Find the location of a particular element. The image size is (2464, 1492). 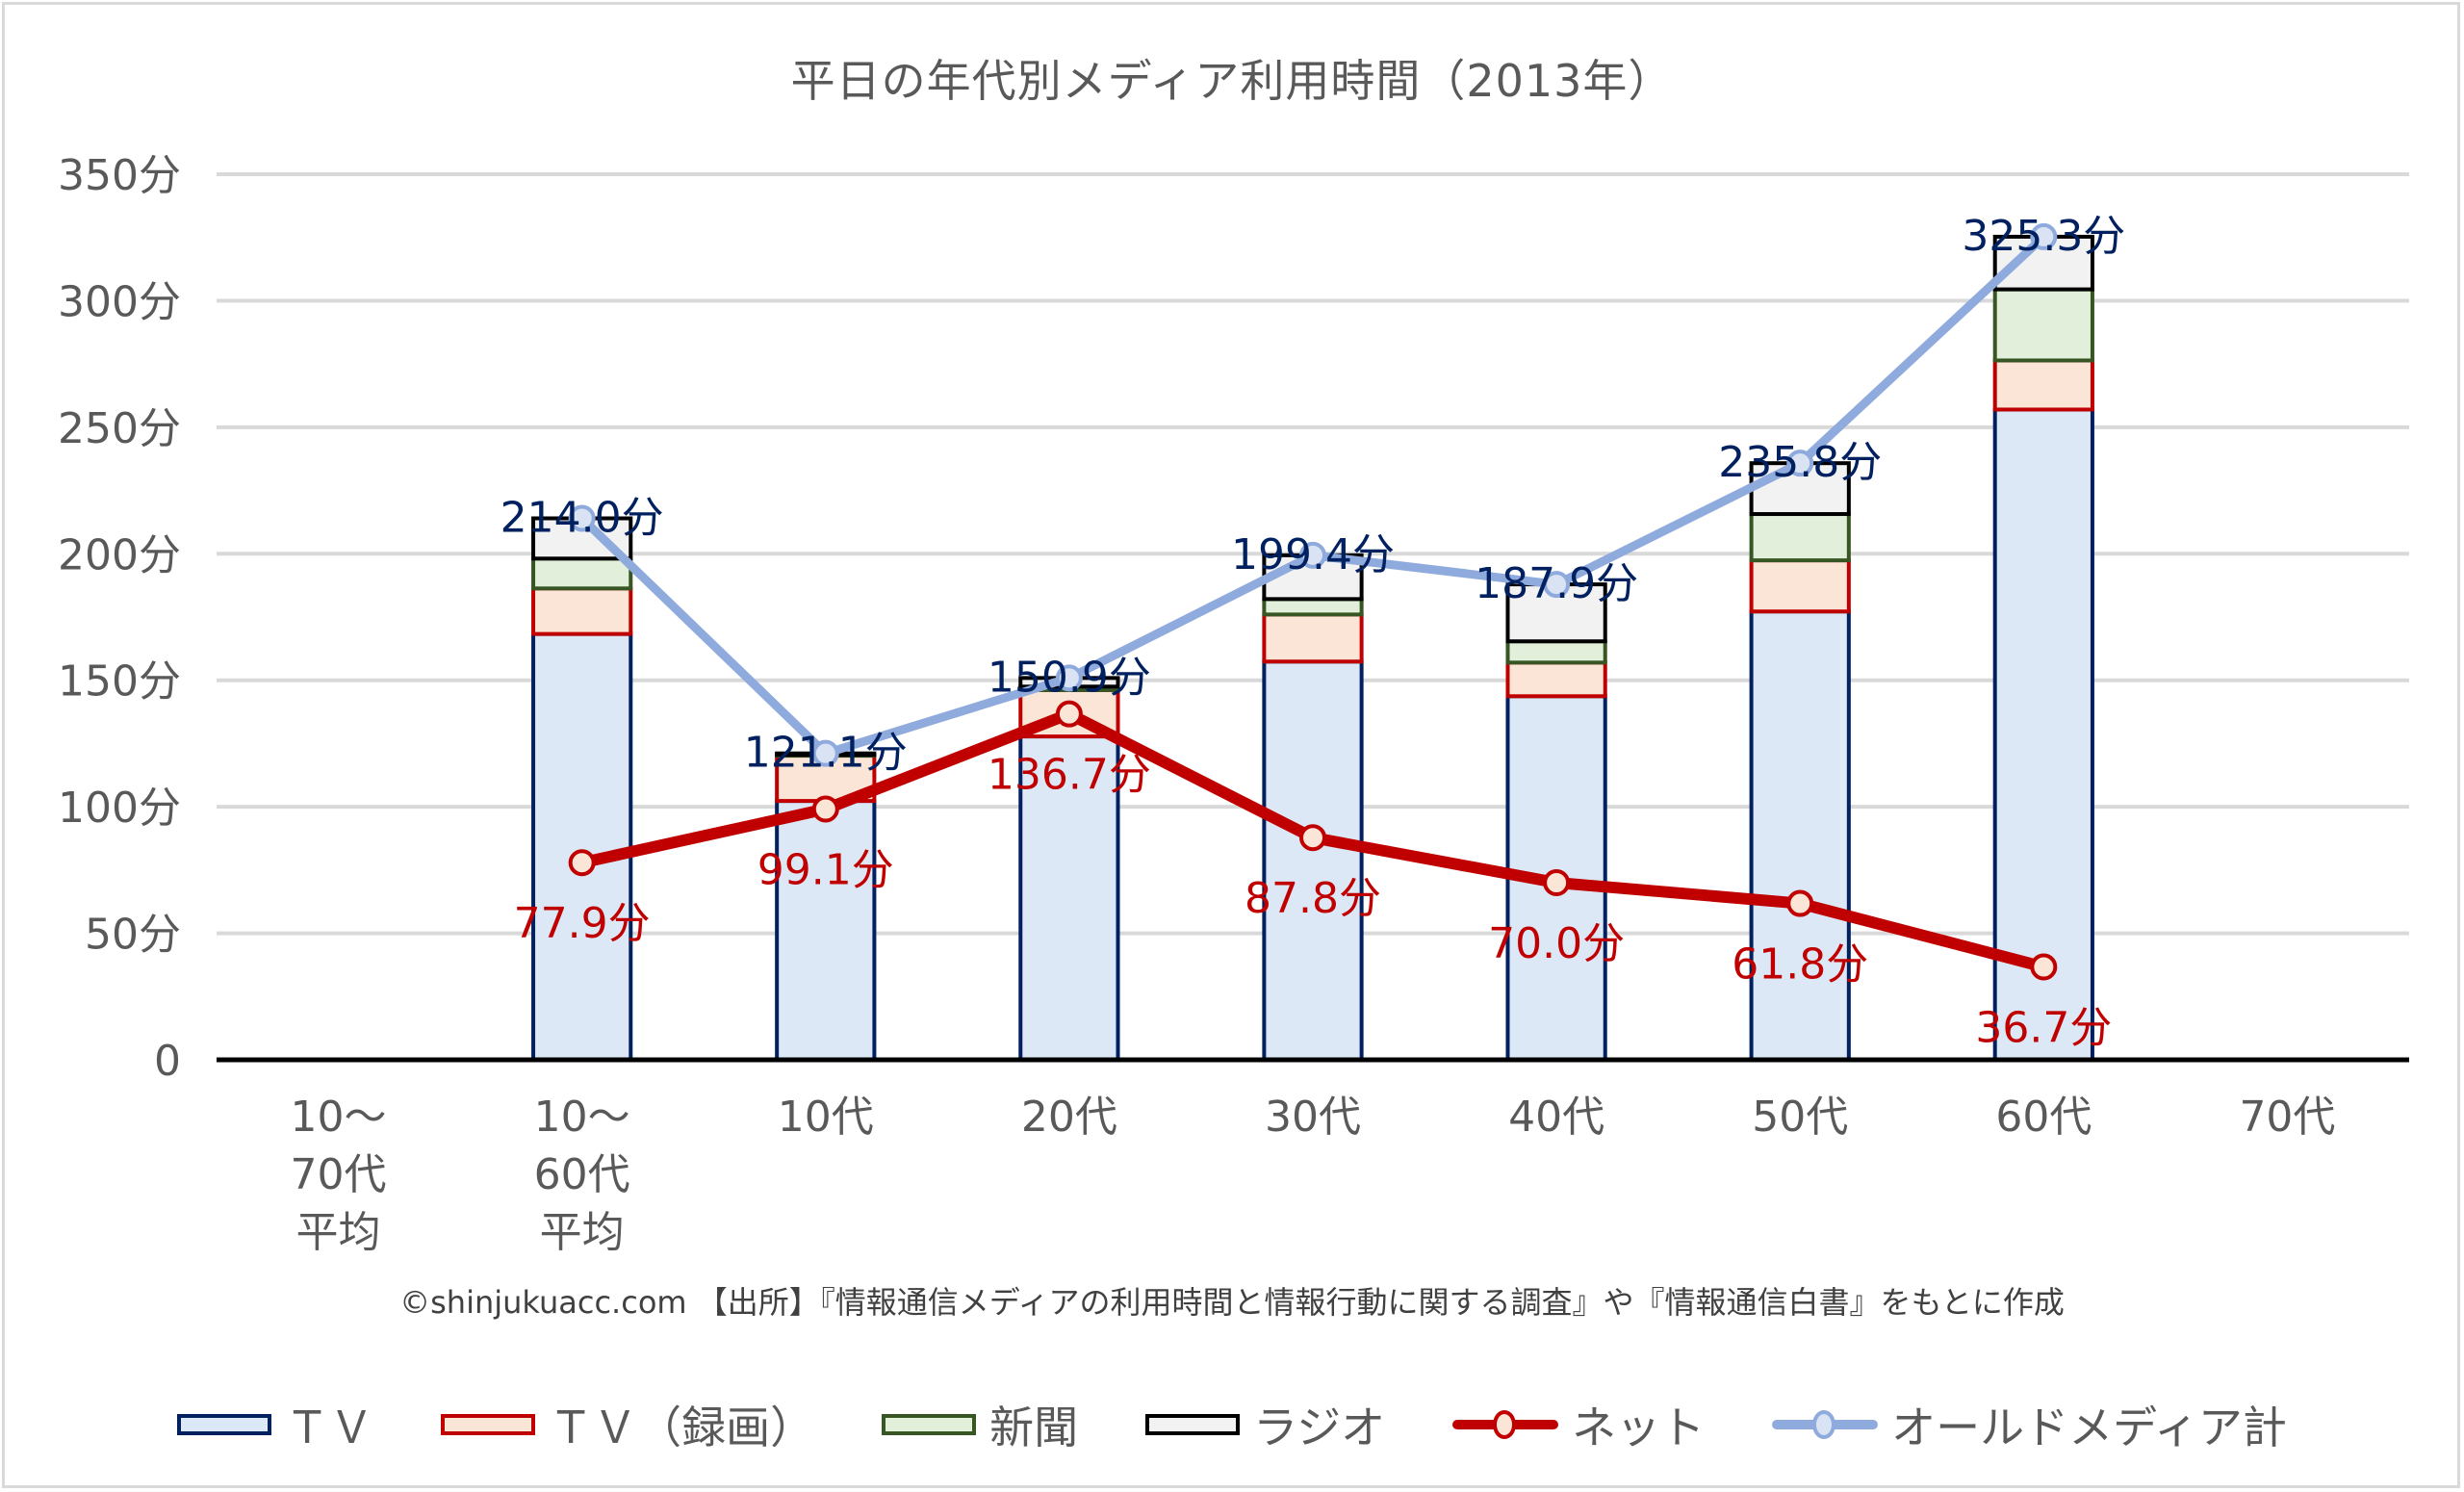

old-media-data-label: 214.0分 is located at coordinates (582, 517).